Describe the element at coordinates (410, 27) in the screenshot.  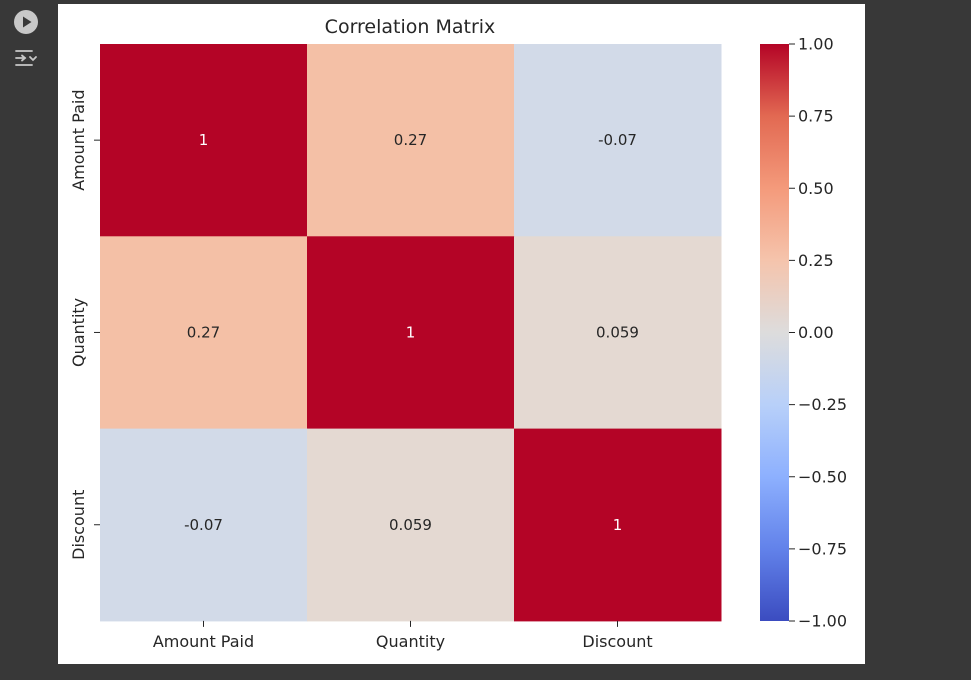
I see `chart-title: Correlation Matrix` at that location.